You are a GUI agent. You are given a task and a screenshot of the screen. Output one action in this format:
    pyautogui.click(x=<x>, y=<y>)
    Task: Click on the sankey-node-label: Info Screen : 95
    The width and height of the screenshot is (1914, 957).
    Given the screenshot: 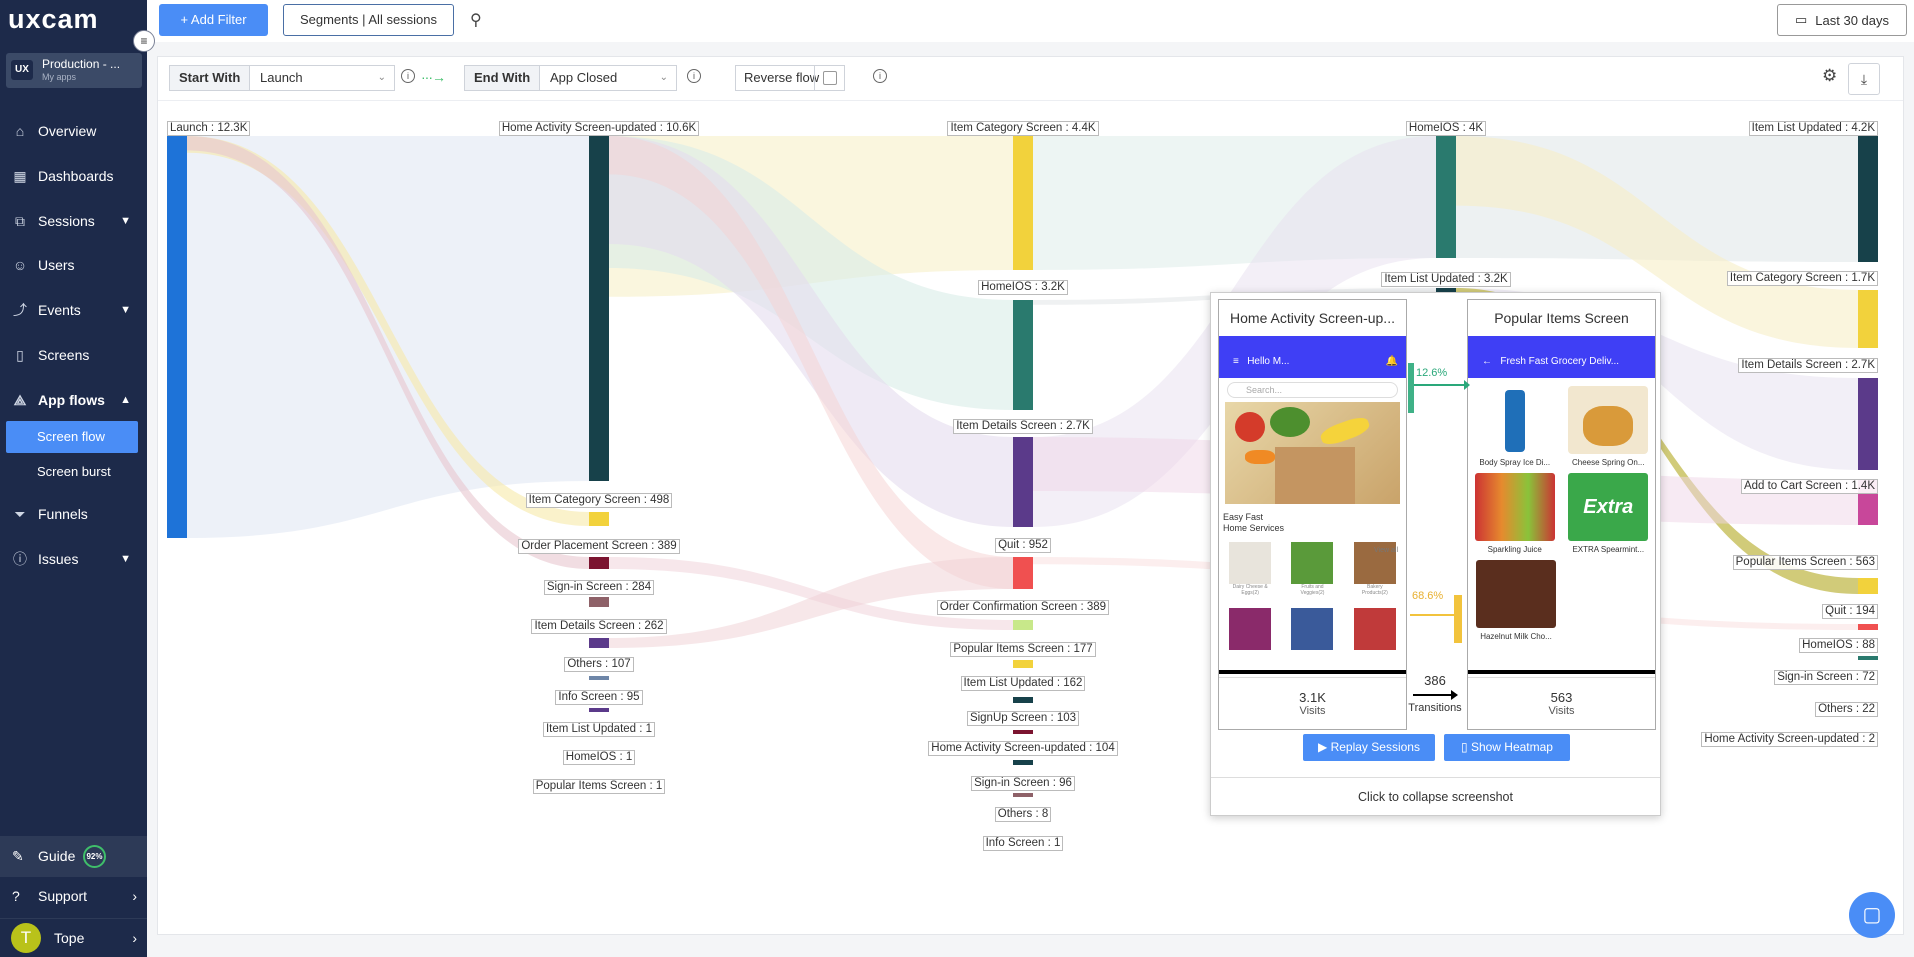 What is the action you would take?
    pyautogui.click(x=599, y=697)
    